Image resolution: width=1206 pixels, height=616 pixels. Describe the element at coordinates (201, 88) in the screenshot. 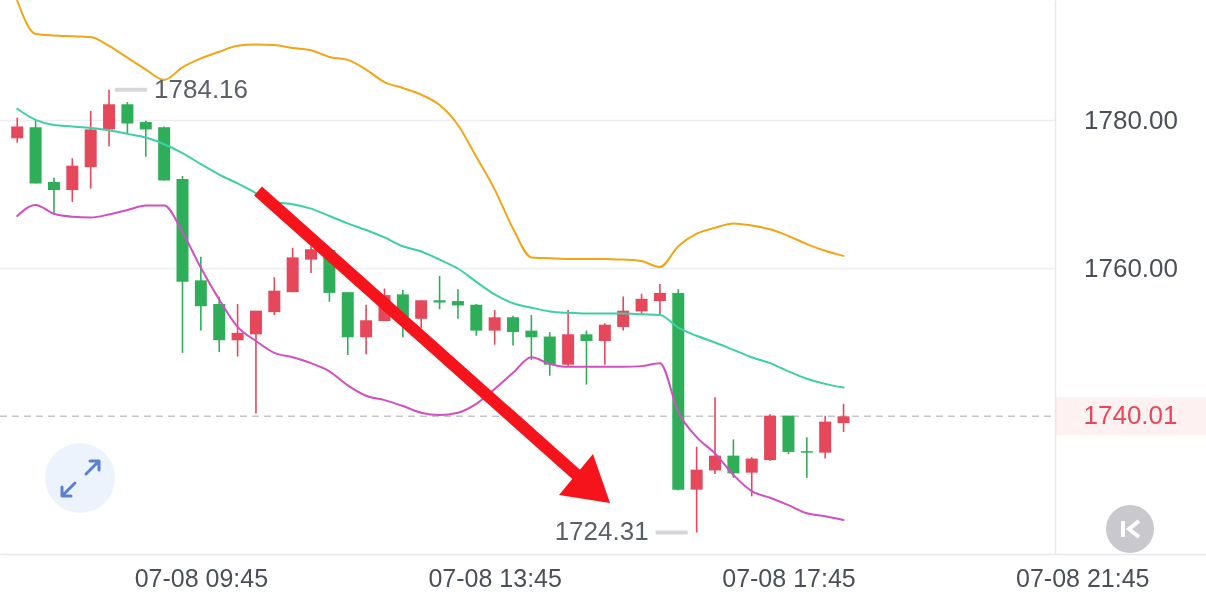

I see `annotation: 1784.16` at that location.